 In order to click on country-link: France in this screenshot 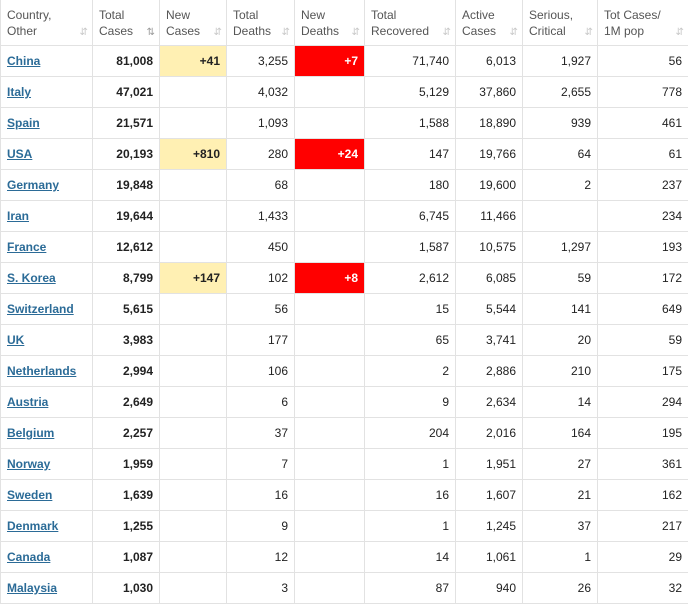, I will do `click(27, 247)`.